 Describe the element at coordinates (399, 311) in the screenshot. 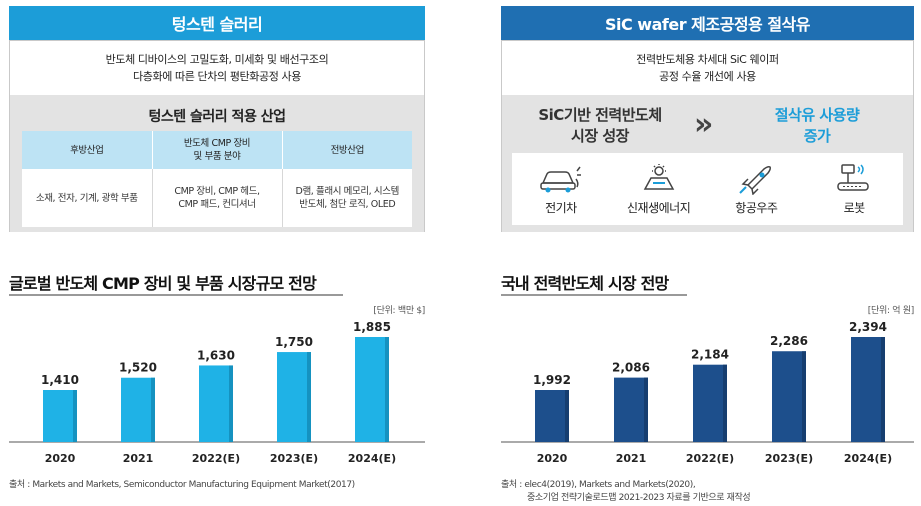

I see `left-chart-unit: [단위: 백만 $]` at that location.